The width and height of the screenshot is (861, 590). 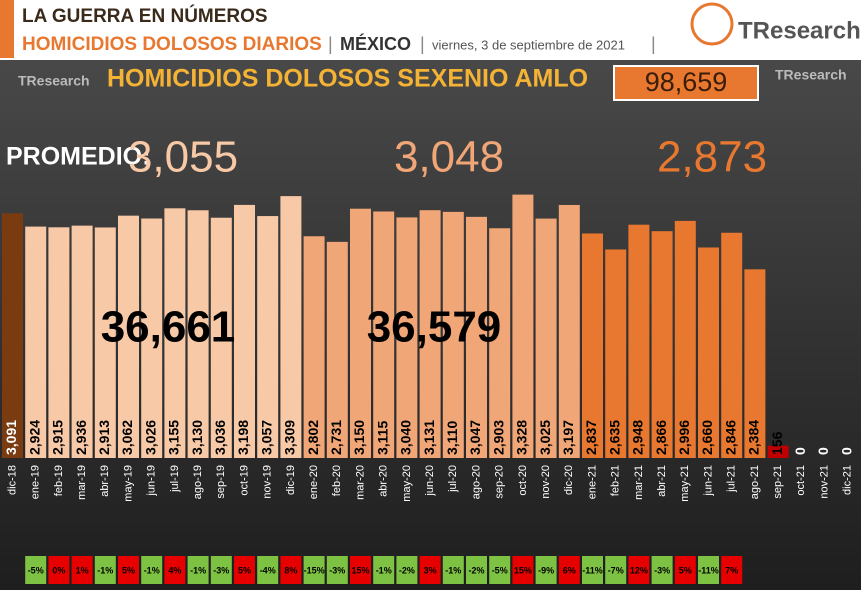 I want to click on value-label: 2,996, so click(x=684, y=437).